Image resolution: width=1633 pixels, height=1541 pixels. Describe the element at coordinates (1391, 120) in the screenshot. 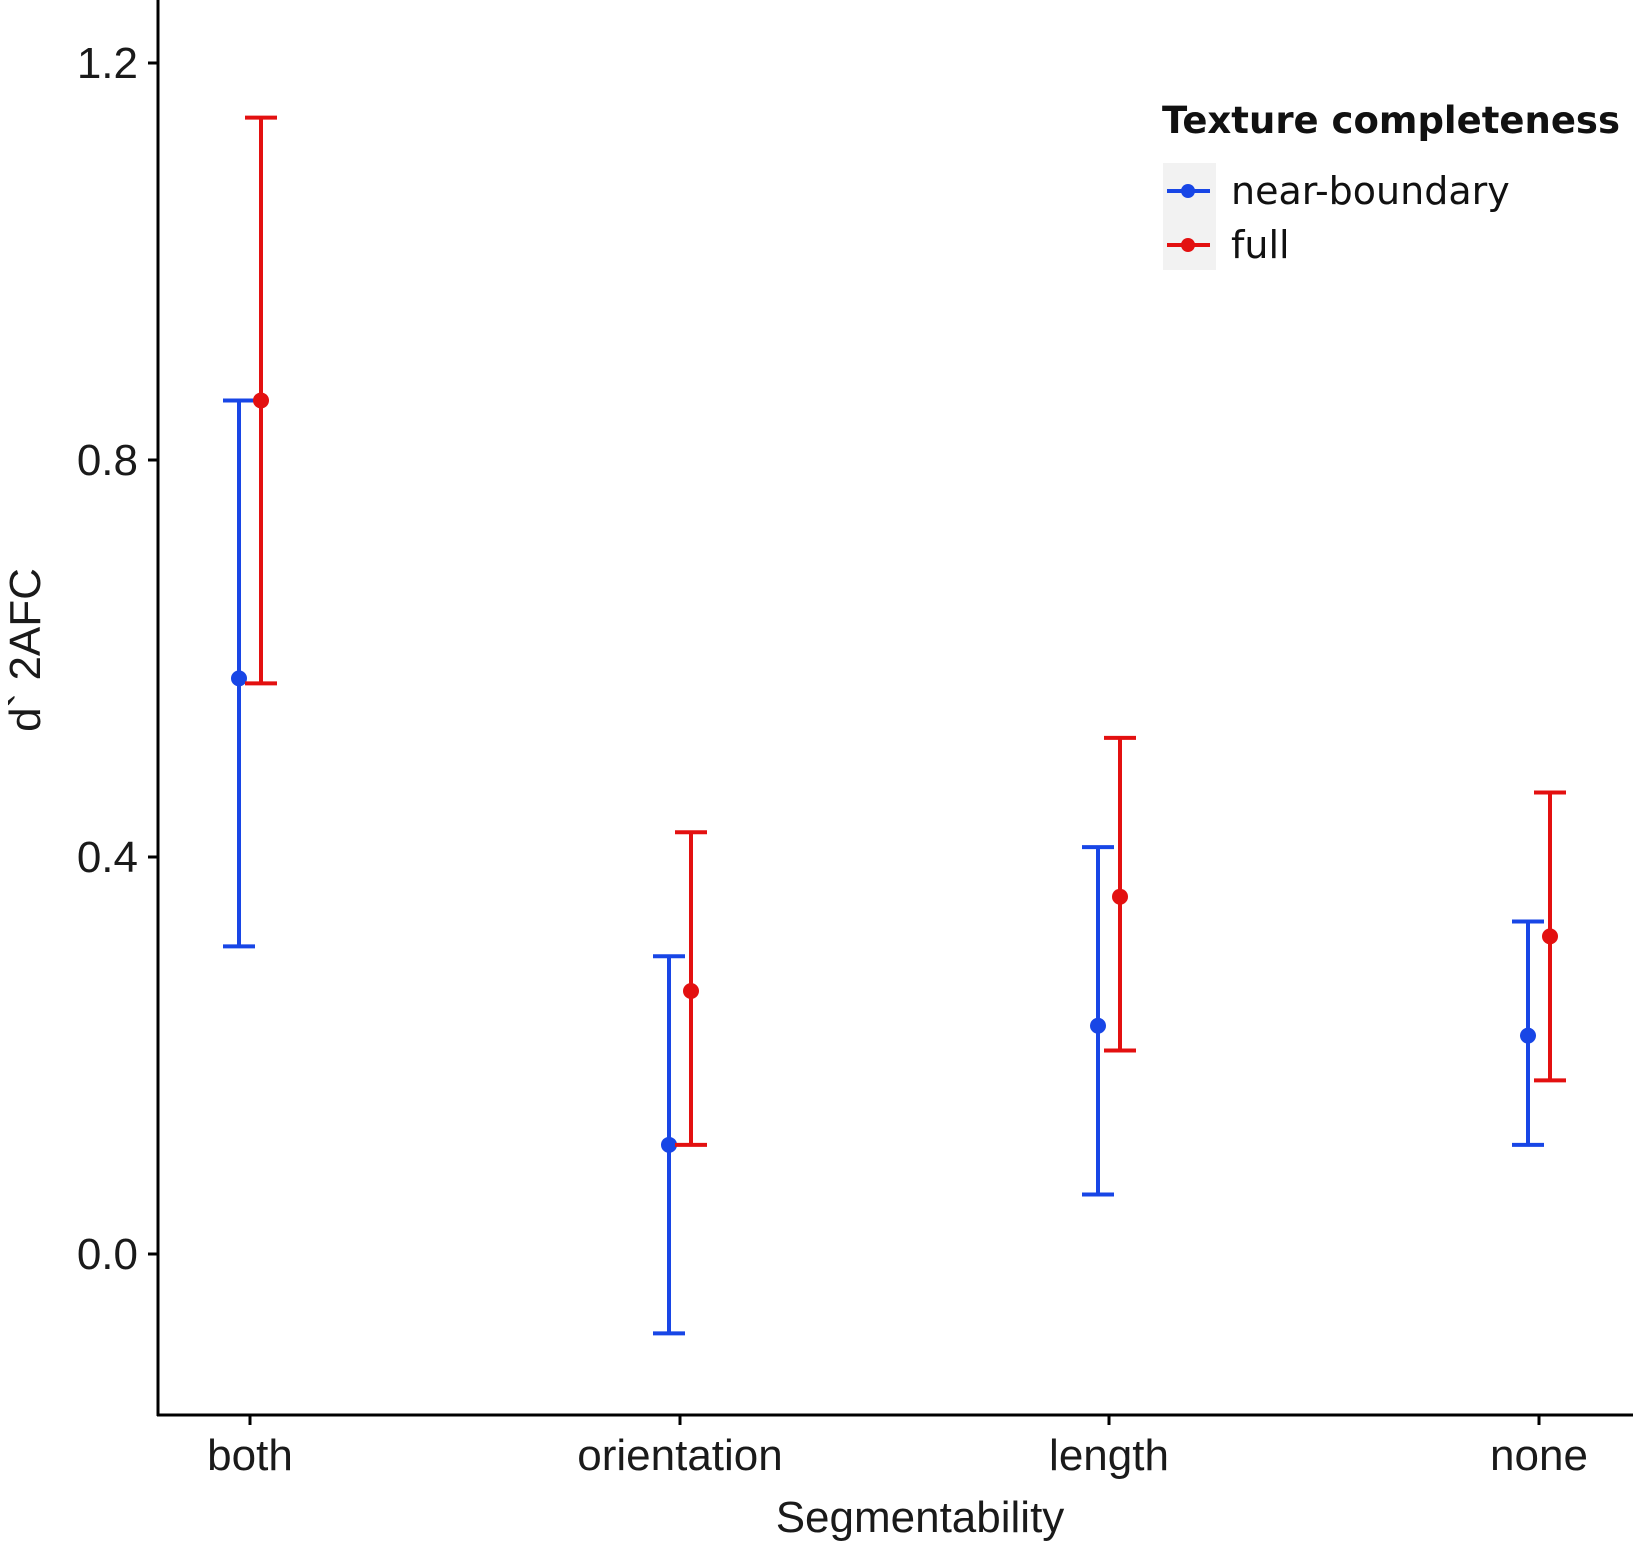

I see `legend-title: Texture completeness` at that location.